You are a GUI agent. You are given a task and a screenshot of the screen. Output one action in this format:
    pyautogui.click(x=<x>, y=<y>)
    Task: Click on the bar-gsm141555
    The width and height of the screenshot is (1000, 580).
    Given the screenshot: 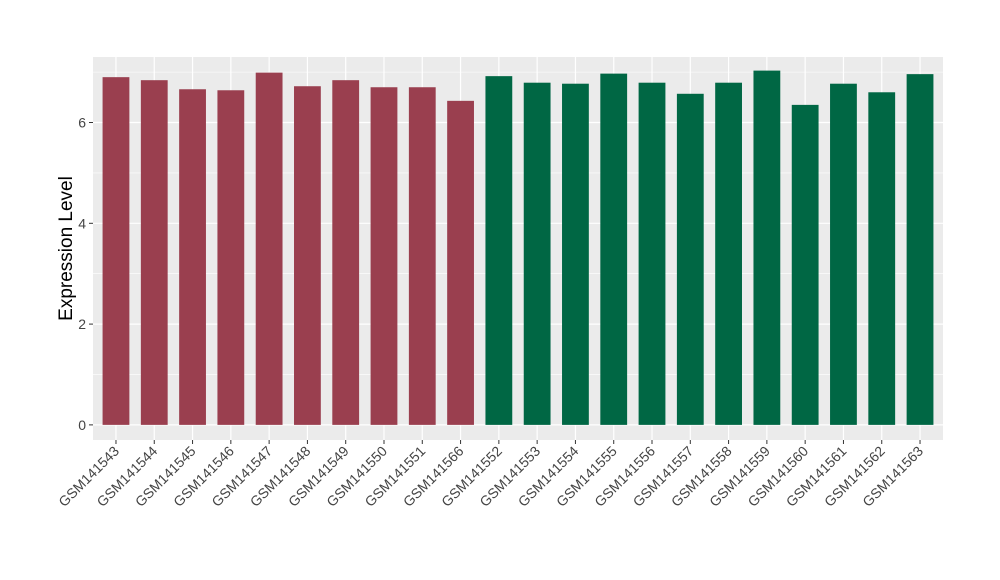 What is the action you would take?
    pyautogui.click(x=614, y=249)
    